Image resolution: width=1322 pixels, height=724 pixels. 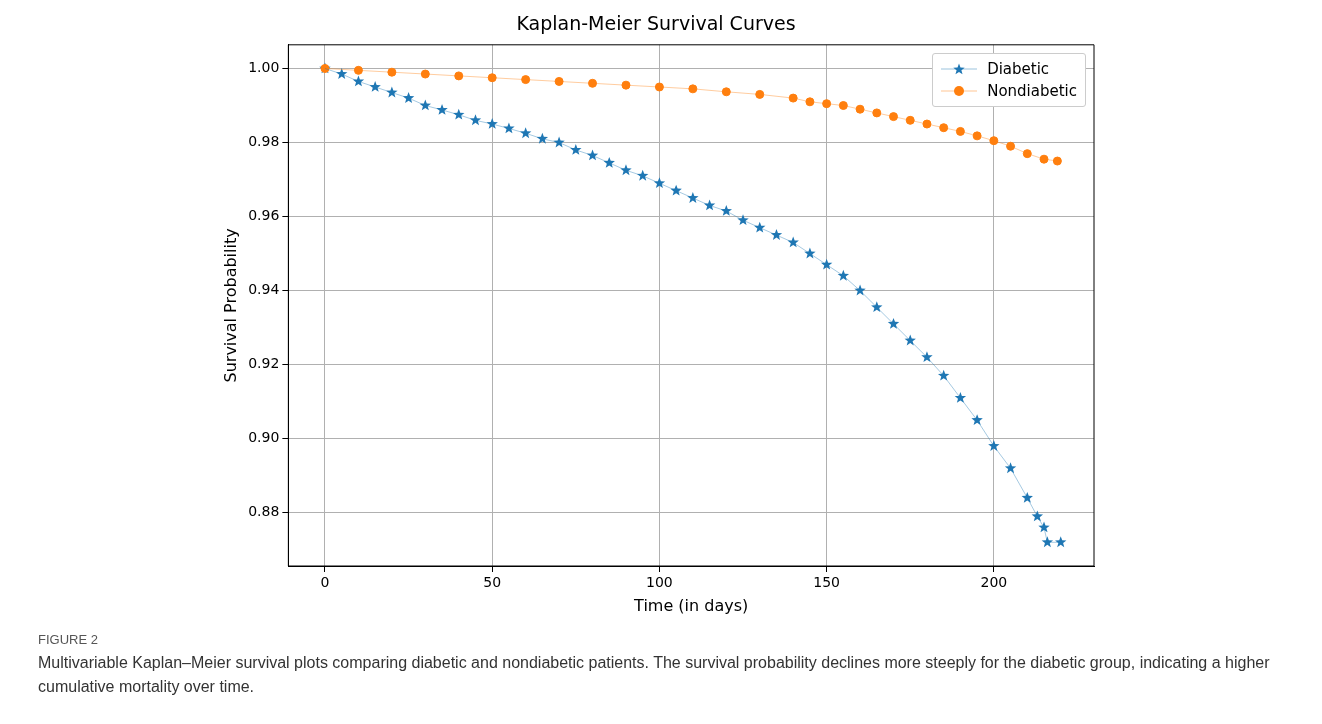 What do you see at coordinates (264, 437) in the screenshot?
I see `y-tick-label: 0.90` at bounding box center [264, 437].